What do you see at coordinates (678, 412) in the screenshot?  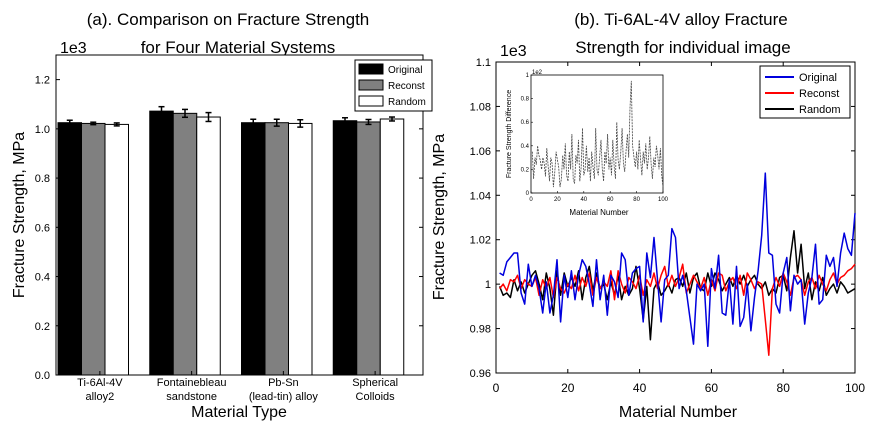 I see `line-chart-x-axis-label: Material Number` at bounding box center [678, 412].